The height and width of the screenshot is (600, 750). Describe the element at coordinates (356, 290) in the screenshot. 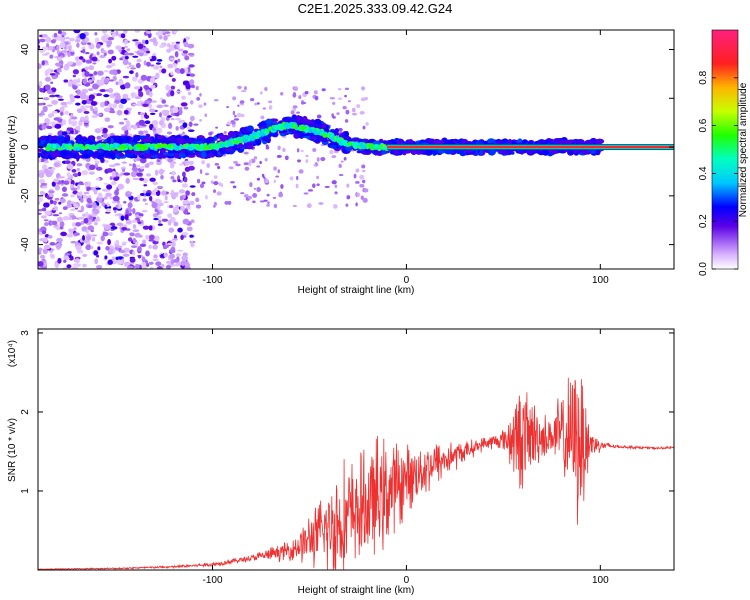

I see `spectrogram-xlabel: Height of straight line (km)` at that location.